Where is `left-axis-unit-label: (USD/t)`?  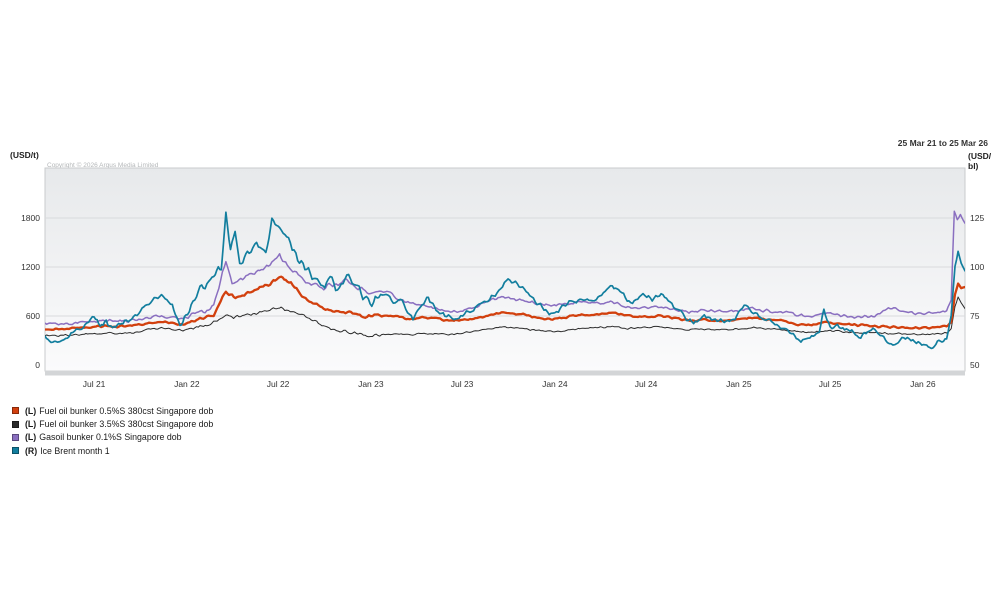 left-axis-unit-label: (USD/t) is located at coordinates (24, 155).